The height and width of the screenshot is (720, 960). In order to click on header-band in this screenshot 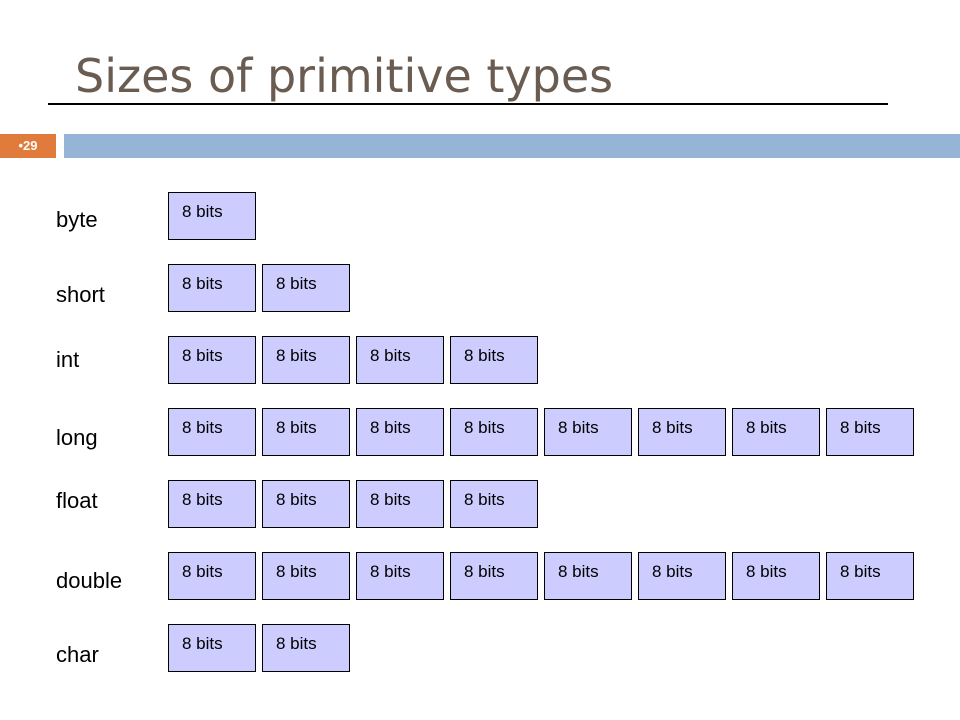, I will do `click(512, 146)`.